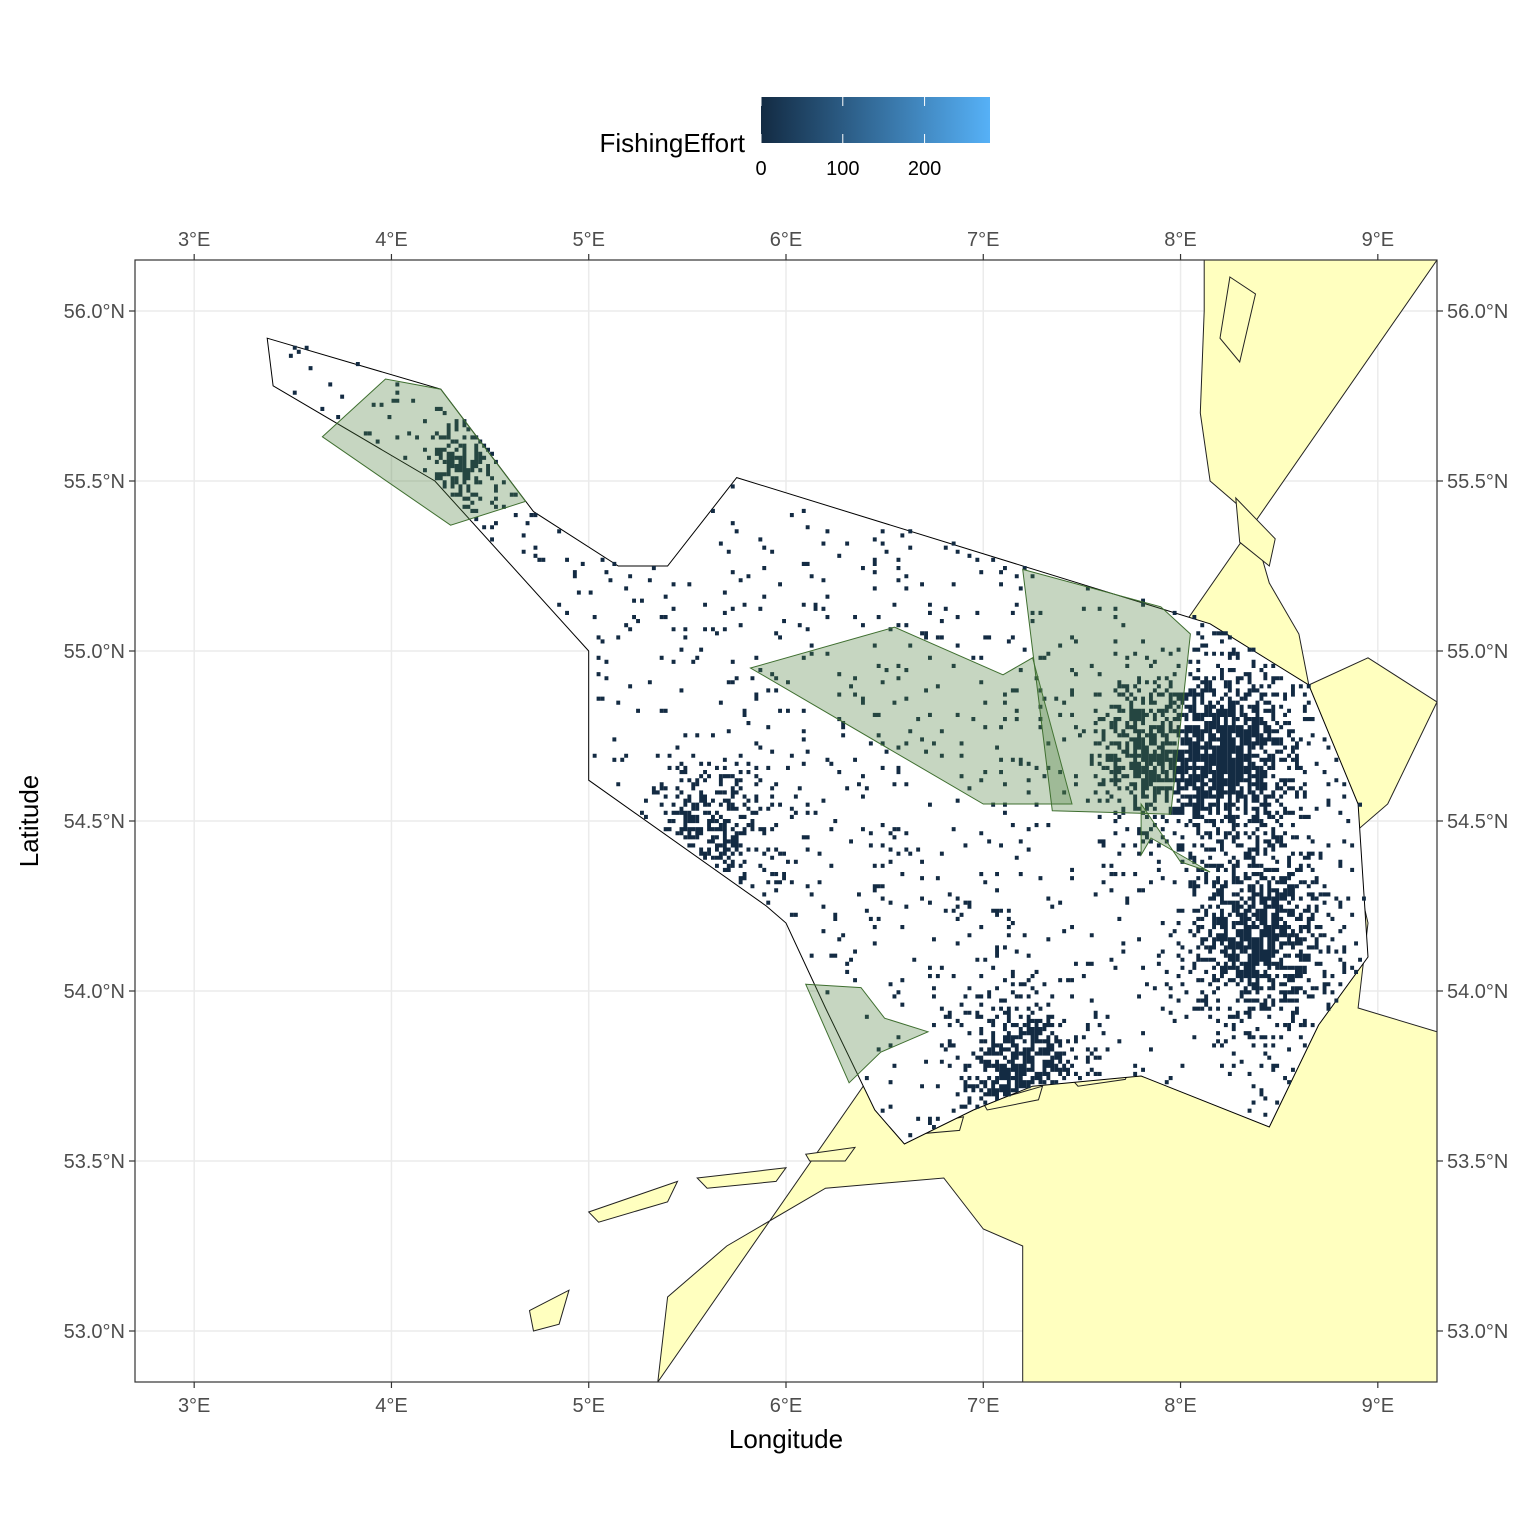  I want to click on x-tick-label: 8°E, so click(1180, 1406).